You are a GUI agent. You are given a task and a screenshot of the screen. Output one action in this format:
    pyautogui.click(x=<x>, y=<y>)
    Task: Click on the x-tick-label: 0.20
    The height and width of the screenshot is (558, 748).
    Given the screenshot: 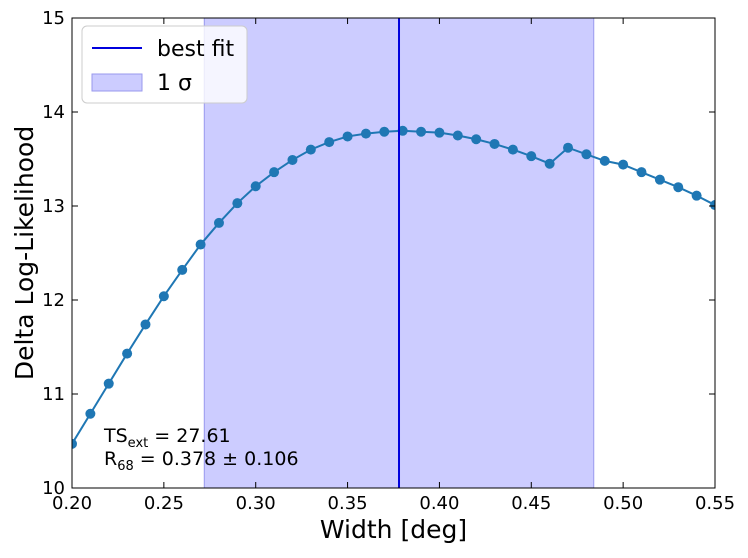 What is the action you would take?
    pyautogui.click(x=72, y=503)
    